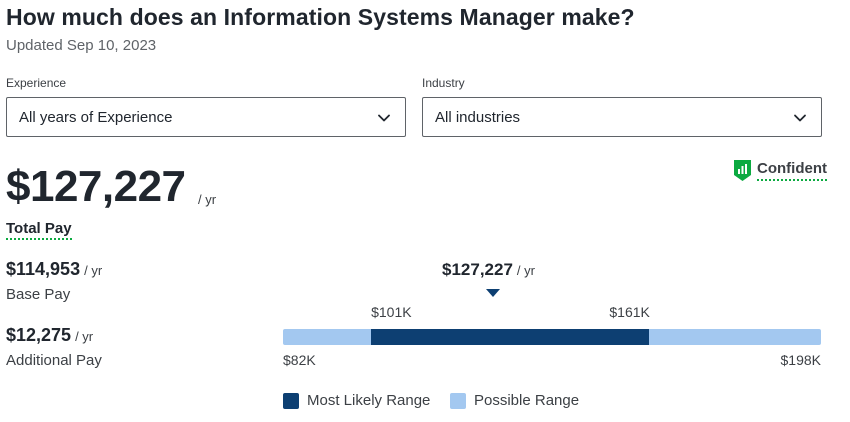 The width and height of the screenshot is (850, 422). Describe the element at coordinates (443, 83) in the screenshot. I see `industry-label: Industry` at that location.